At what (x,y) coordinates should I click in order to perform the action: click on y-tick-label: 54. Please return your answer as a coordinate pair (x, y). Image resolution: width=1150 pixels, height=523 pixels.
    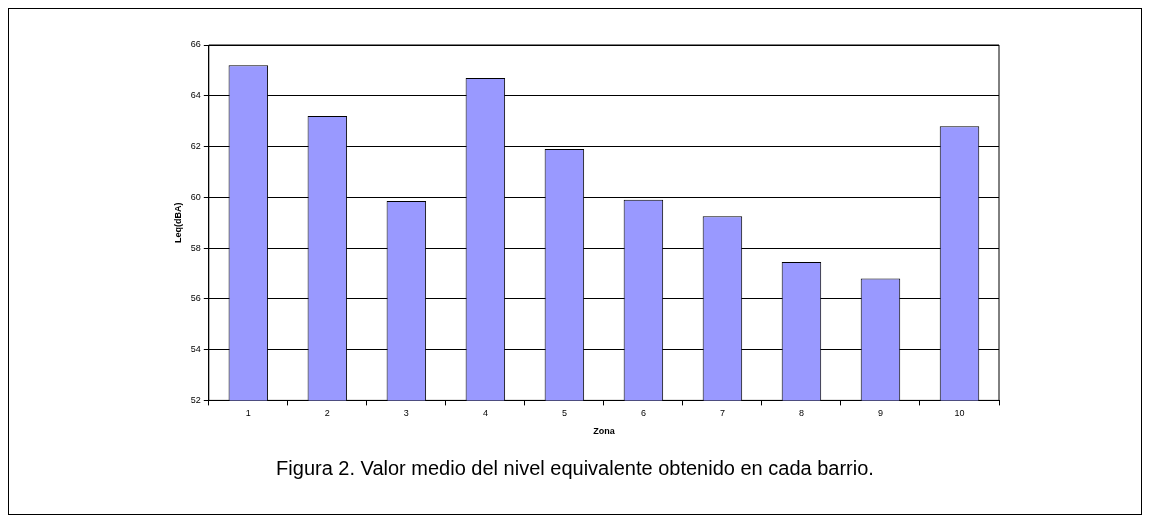
    Looking at the image, I should click on (195, 349).